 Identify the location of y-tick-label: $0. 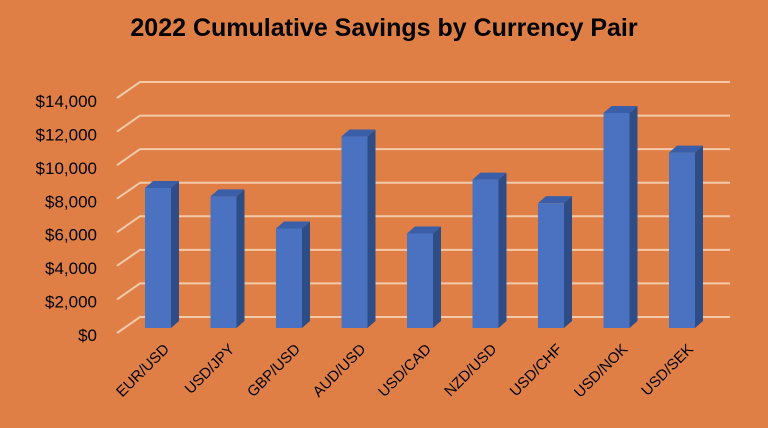
(87, 335).